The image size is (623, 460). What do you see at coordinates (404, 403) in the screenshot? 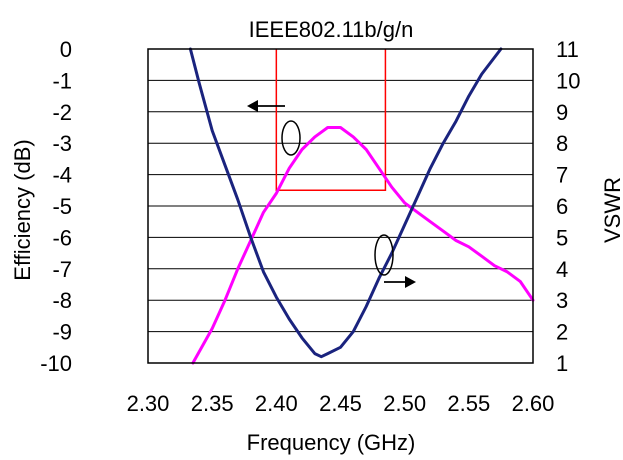
I see `x-tick-label: 2.50` at bounding box center [404, 403].